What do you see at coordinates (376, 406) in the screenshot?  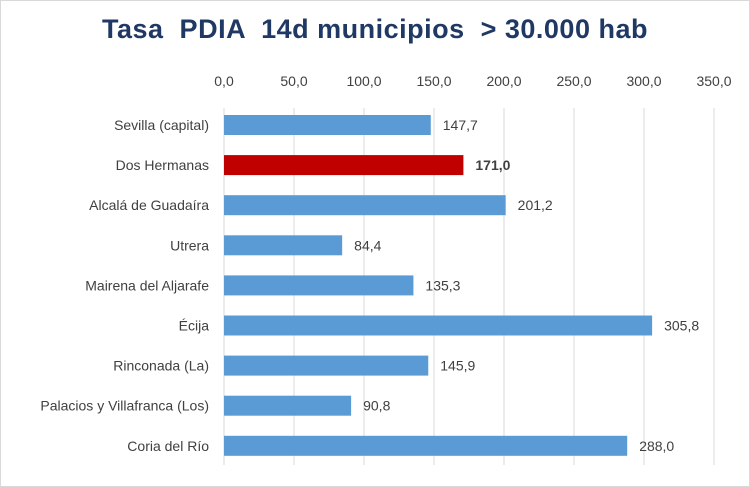 I see `data-label: 90,8` at bounding box center [376, 406].